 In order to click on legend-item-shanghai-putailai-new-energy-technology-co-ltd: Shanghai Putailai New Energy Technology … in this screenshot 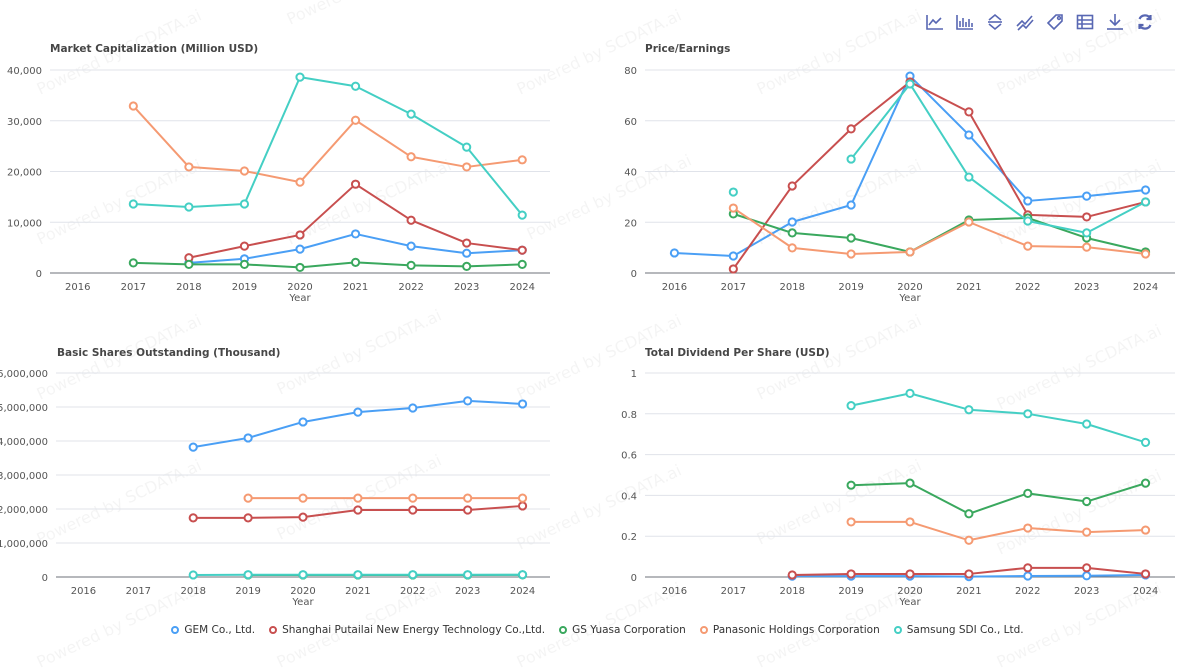, I will do `click(407, 630)`.